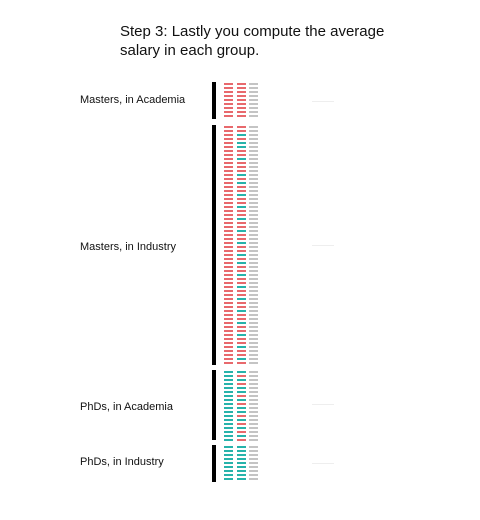 Image resolution: width=480 pixels, height=520 pixels. Describe the element at coordinates (133, 100) in the screenshot. I see `group-label: Masters, in Academia` at that location.